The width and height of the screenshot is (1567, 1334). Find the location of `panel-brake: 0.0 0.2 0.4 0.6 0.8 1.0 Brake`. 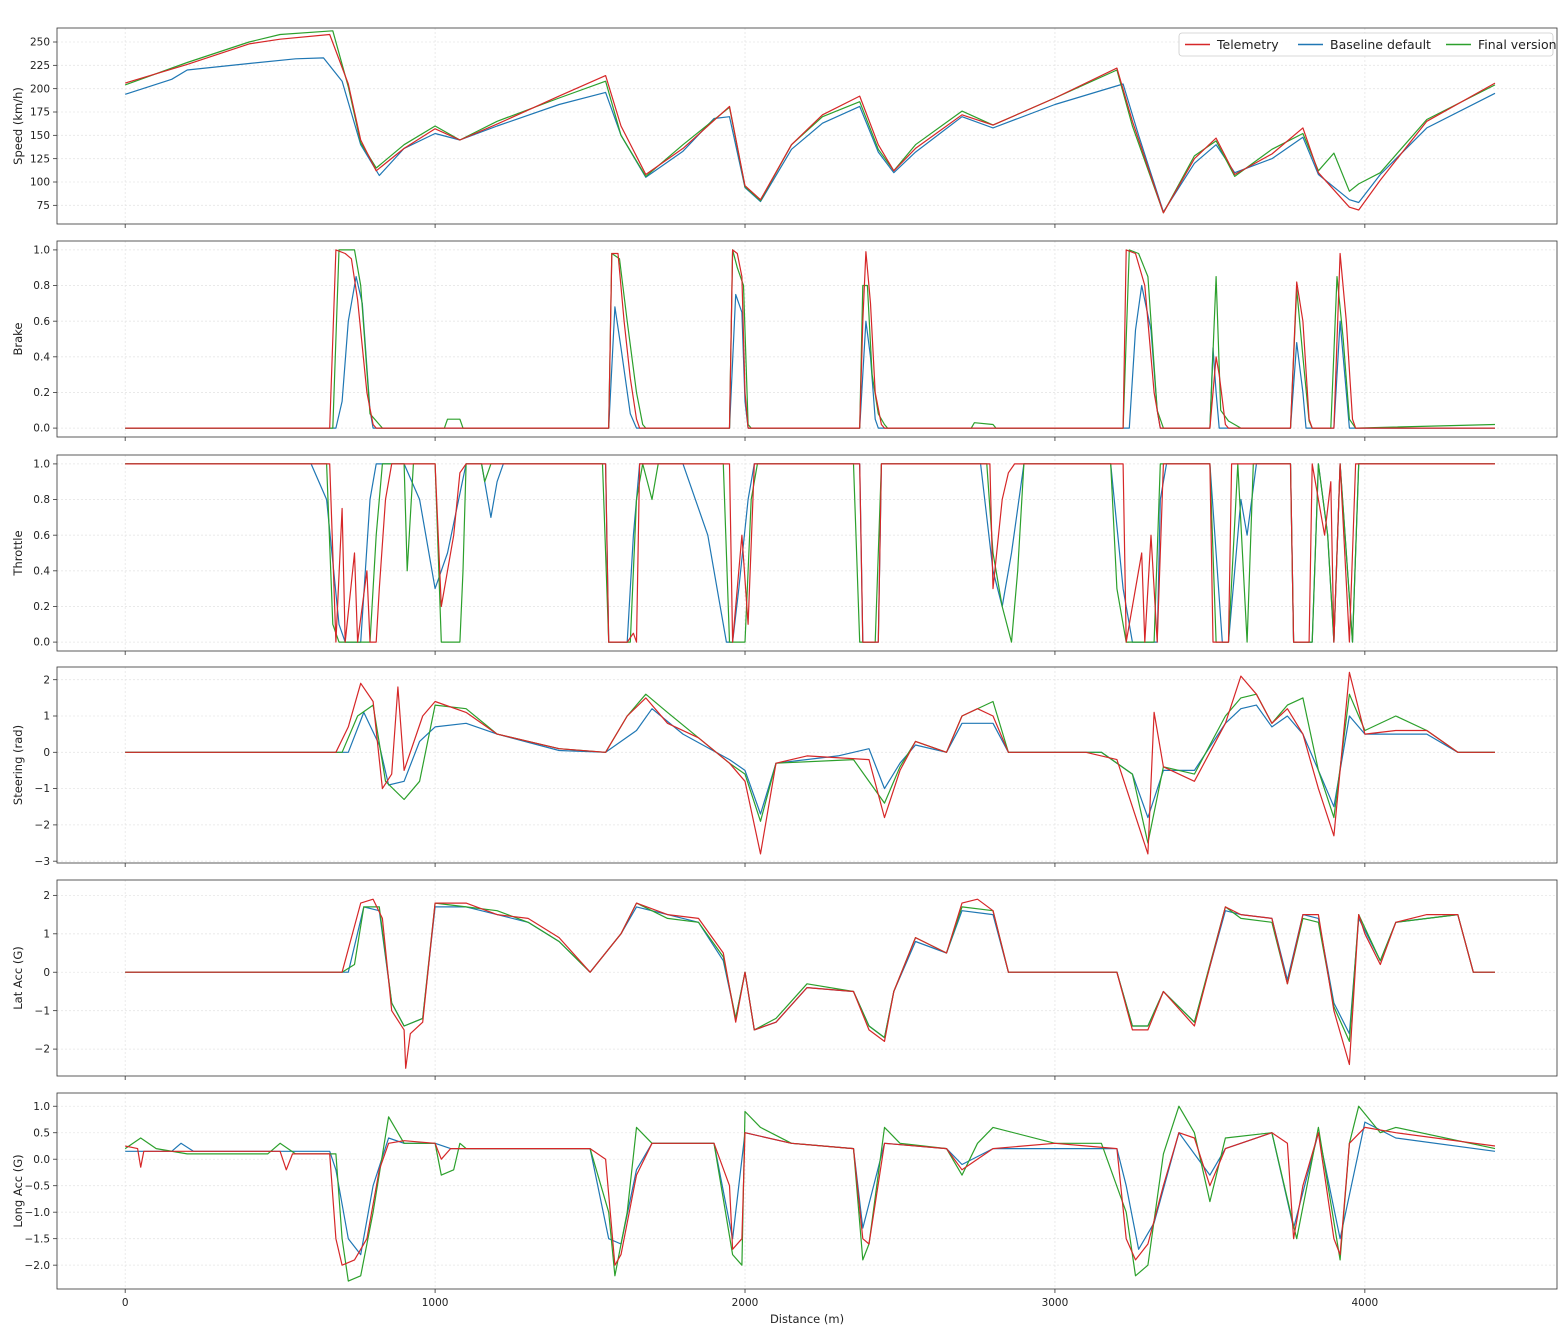

panel-brake: 0.0 0.2 0.4 0.6 0.8 1.0 Brake is located at coordinates (784, 340).